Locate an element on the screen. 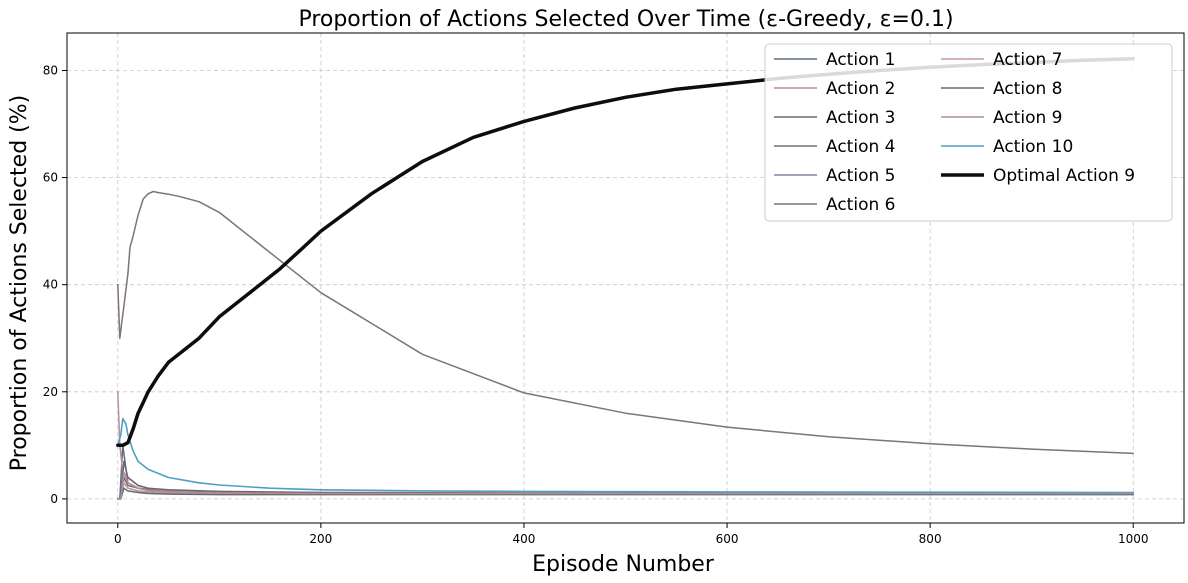 This screenshot has height=583, width=1188. x-tick-label: 800 is located at coordinates (930, 539).